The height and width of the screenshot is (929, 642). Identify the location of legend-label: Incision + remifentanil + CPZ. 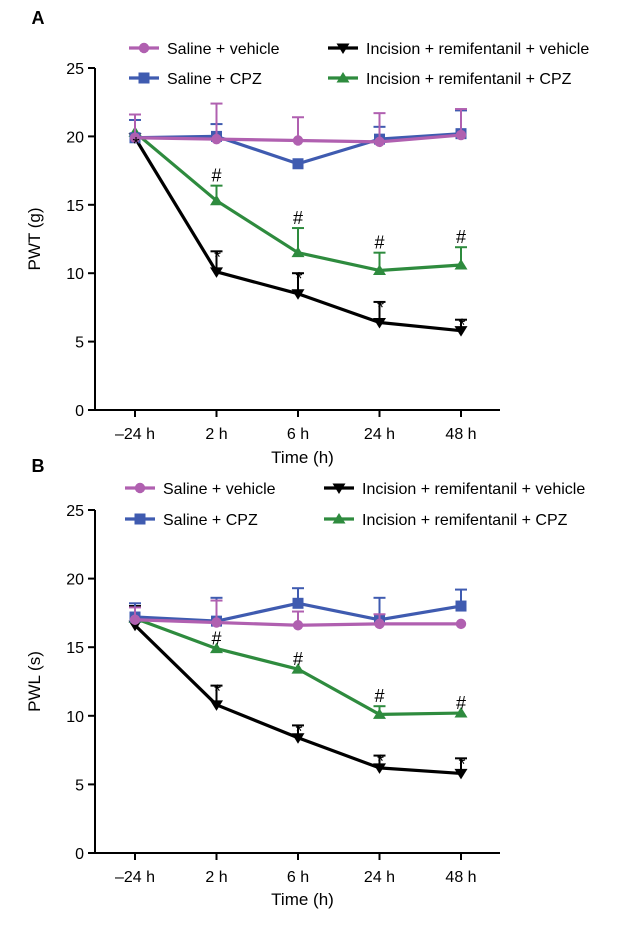
(469, 79).